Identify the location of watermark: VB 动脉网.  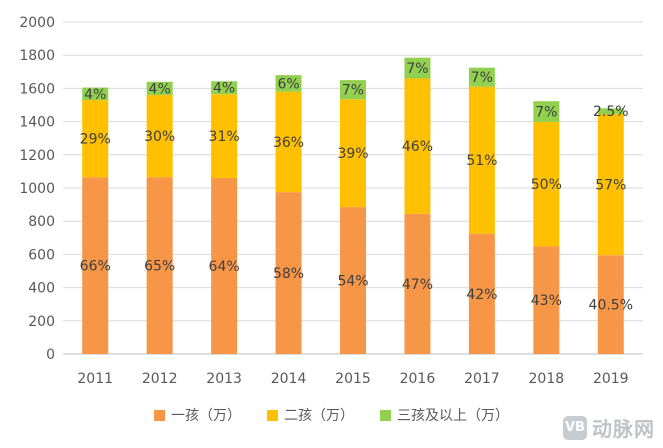
(609, 427).